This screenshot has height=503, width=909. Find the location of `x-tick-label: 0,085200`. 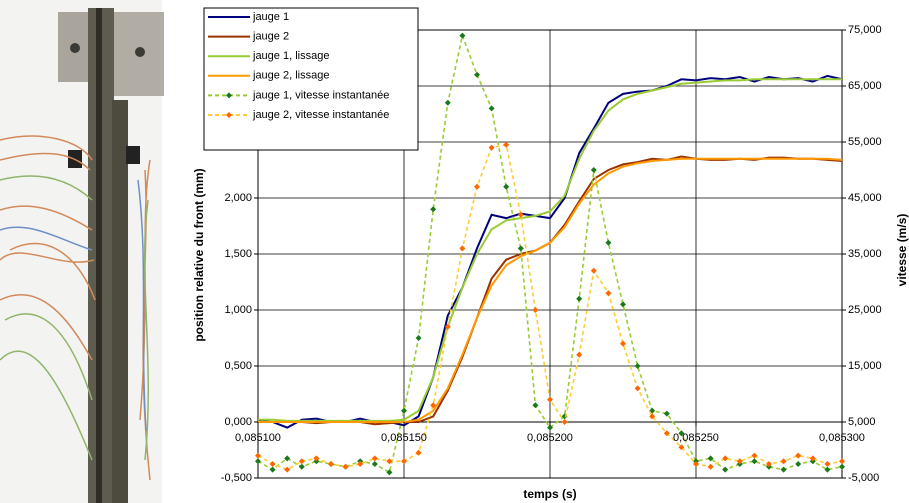

x-tick-label: 0,085200 is located at coordinates (550, 438).